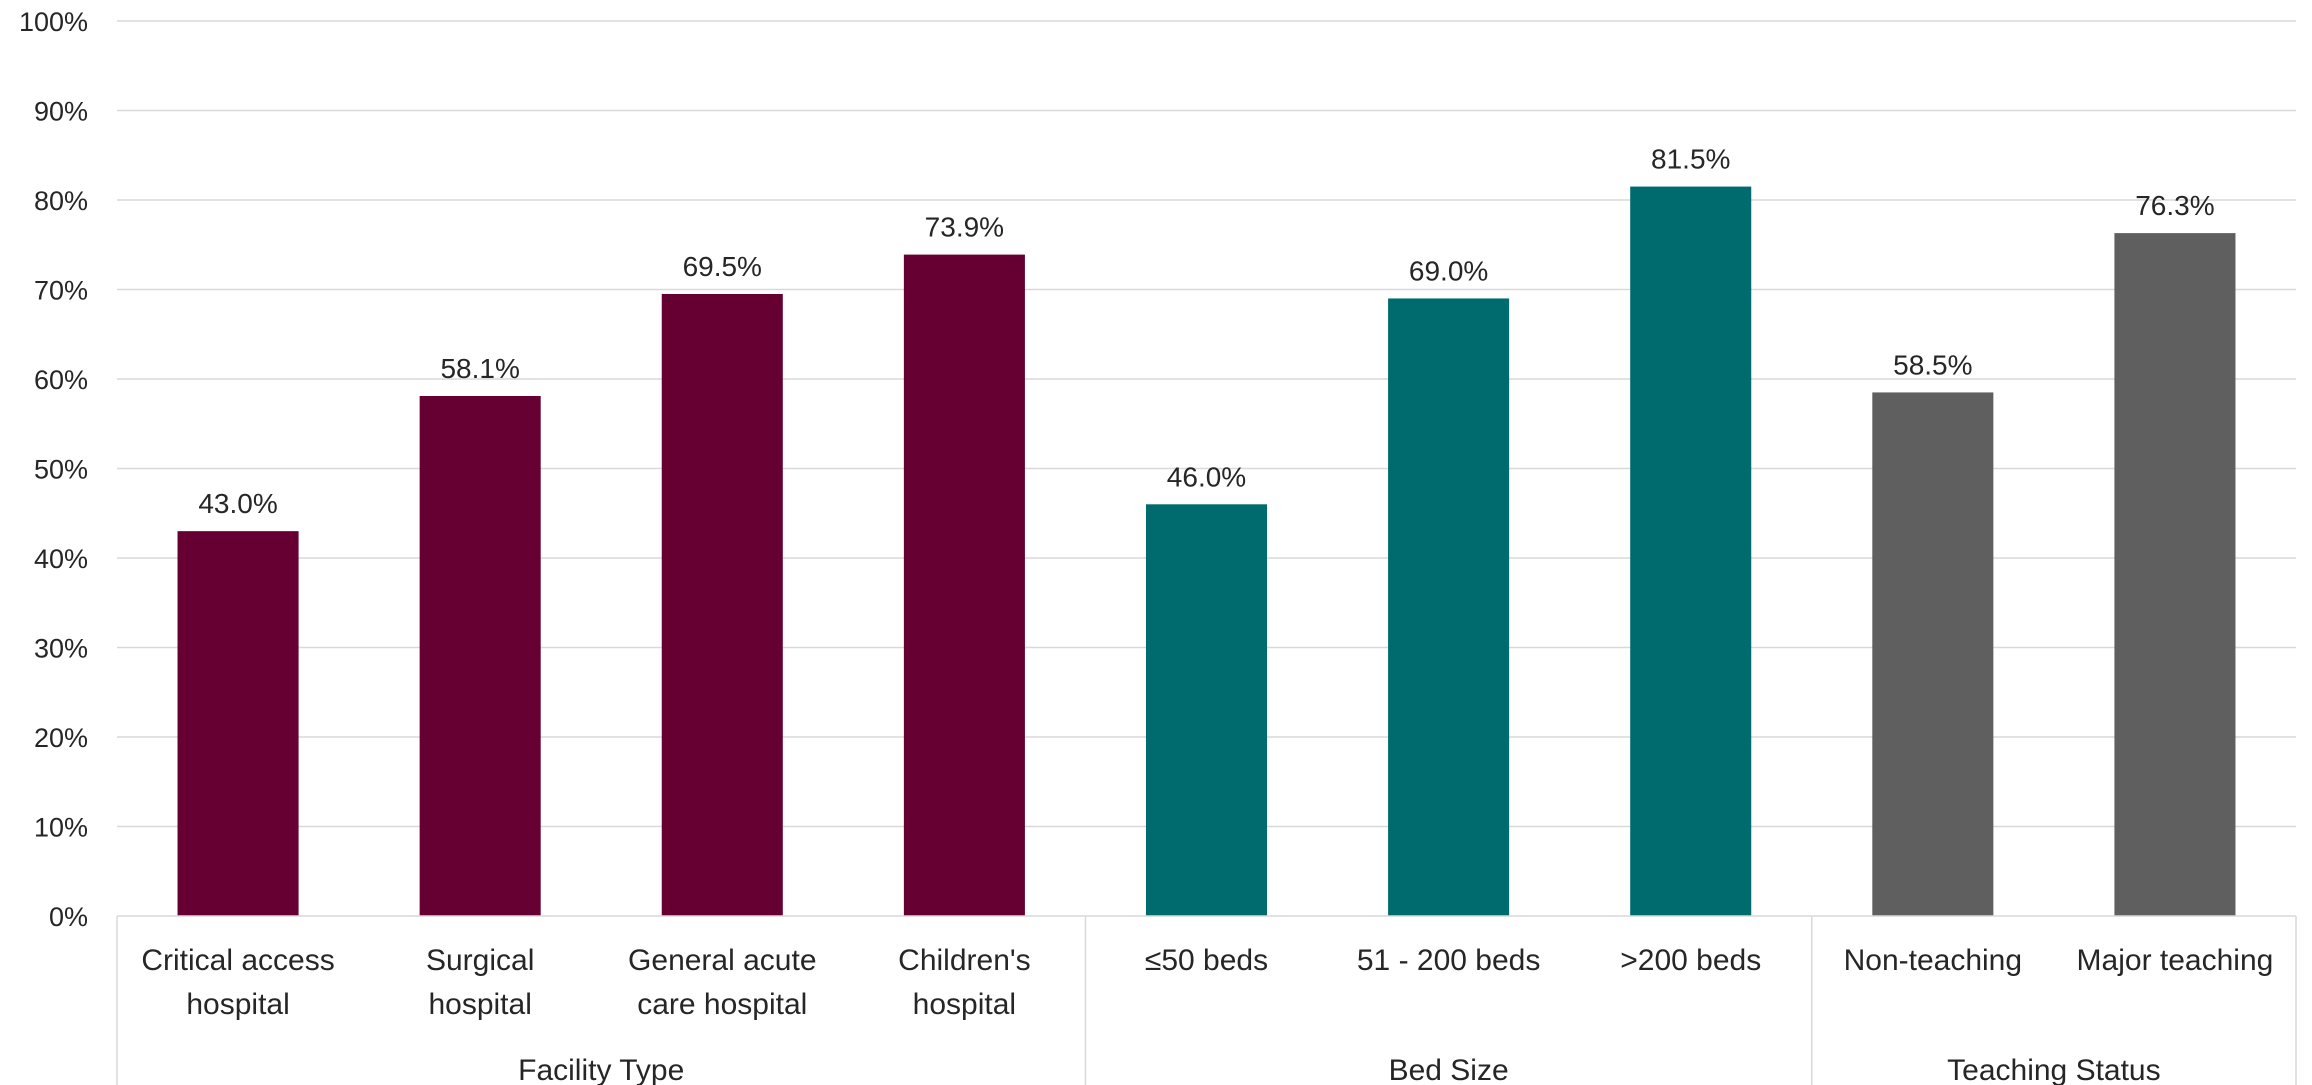 The width and height of the screenshot is (2312, 1085). What do you see at coordinates (1690, 960) in the screenshot?
I see `x-category-label: >200 beds` at bounding box center [1690, 960].